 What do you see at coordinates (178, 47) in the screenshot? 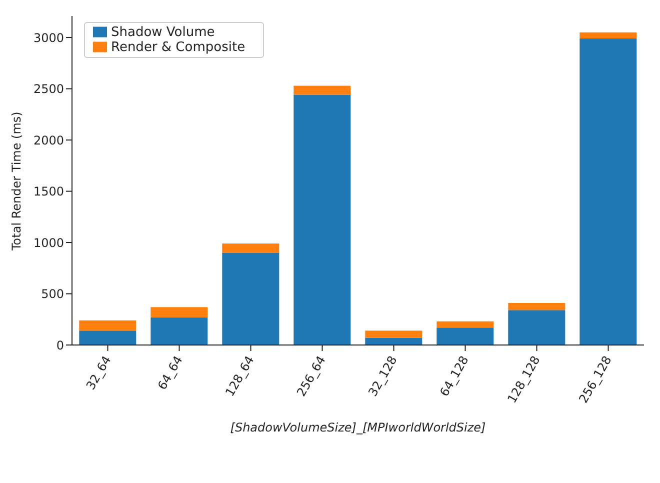
I see `legend-label: Render & Composite` at bounding box center [178, 47].